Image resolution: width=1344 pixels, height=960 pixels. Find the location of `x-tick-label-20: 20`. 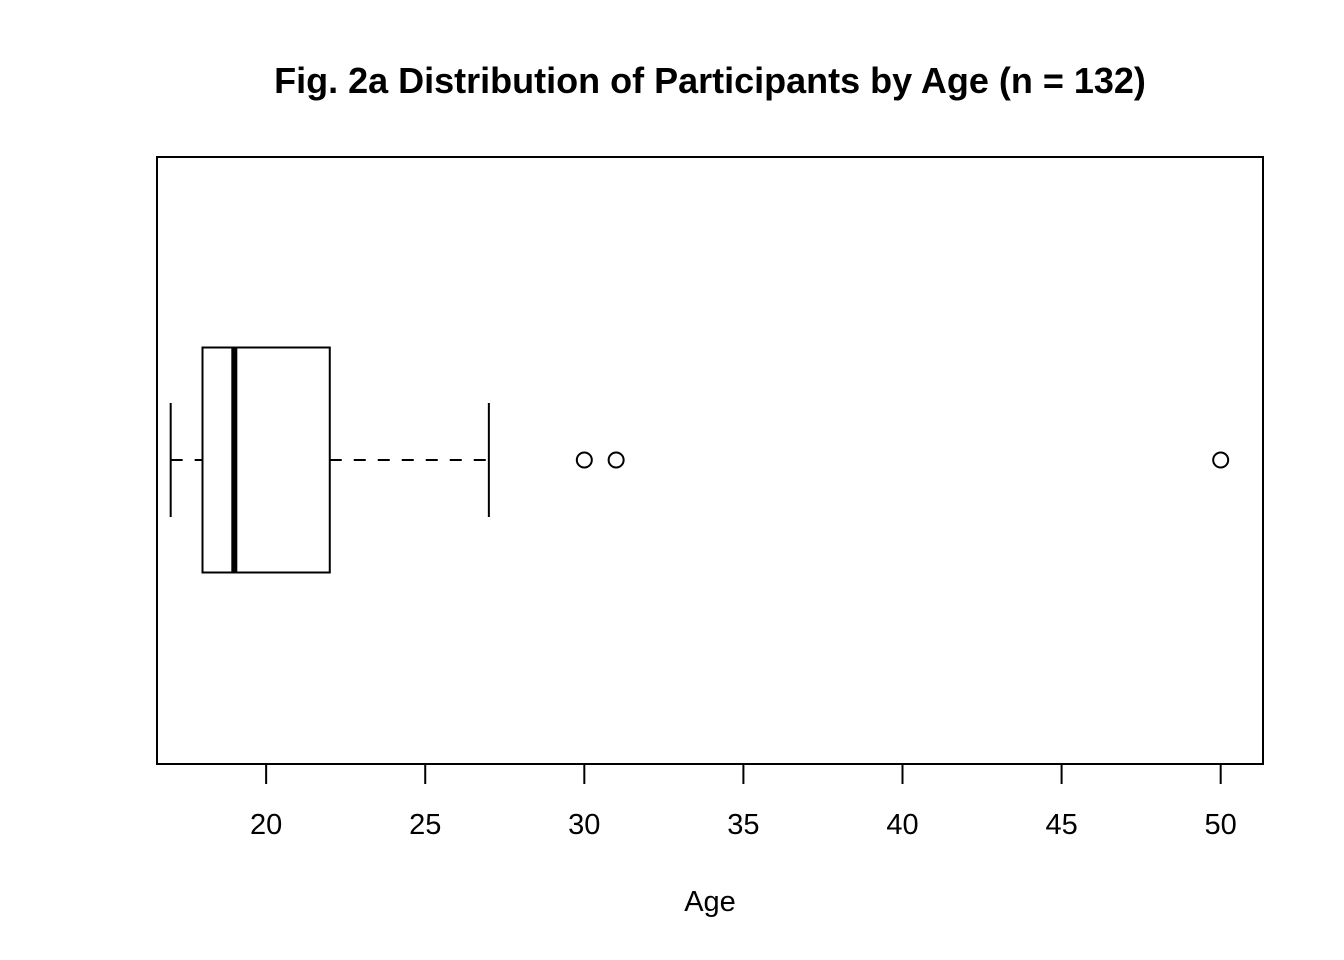

x-tick-label-20: 20 is located at coordinates (266, 825).